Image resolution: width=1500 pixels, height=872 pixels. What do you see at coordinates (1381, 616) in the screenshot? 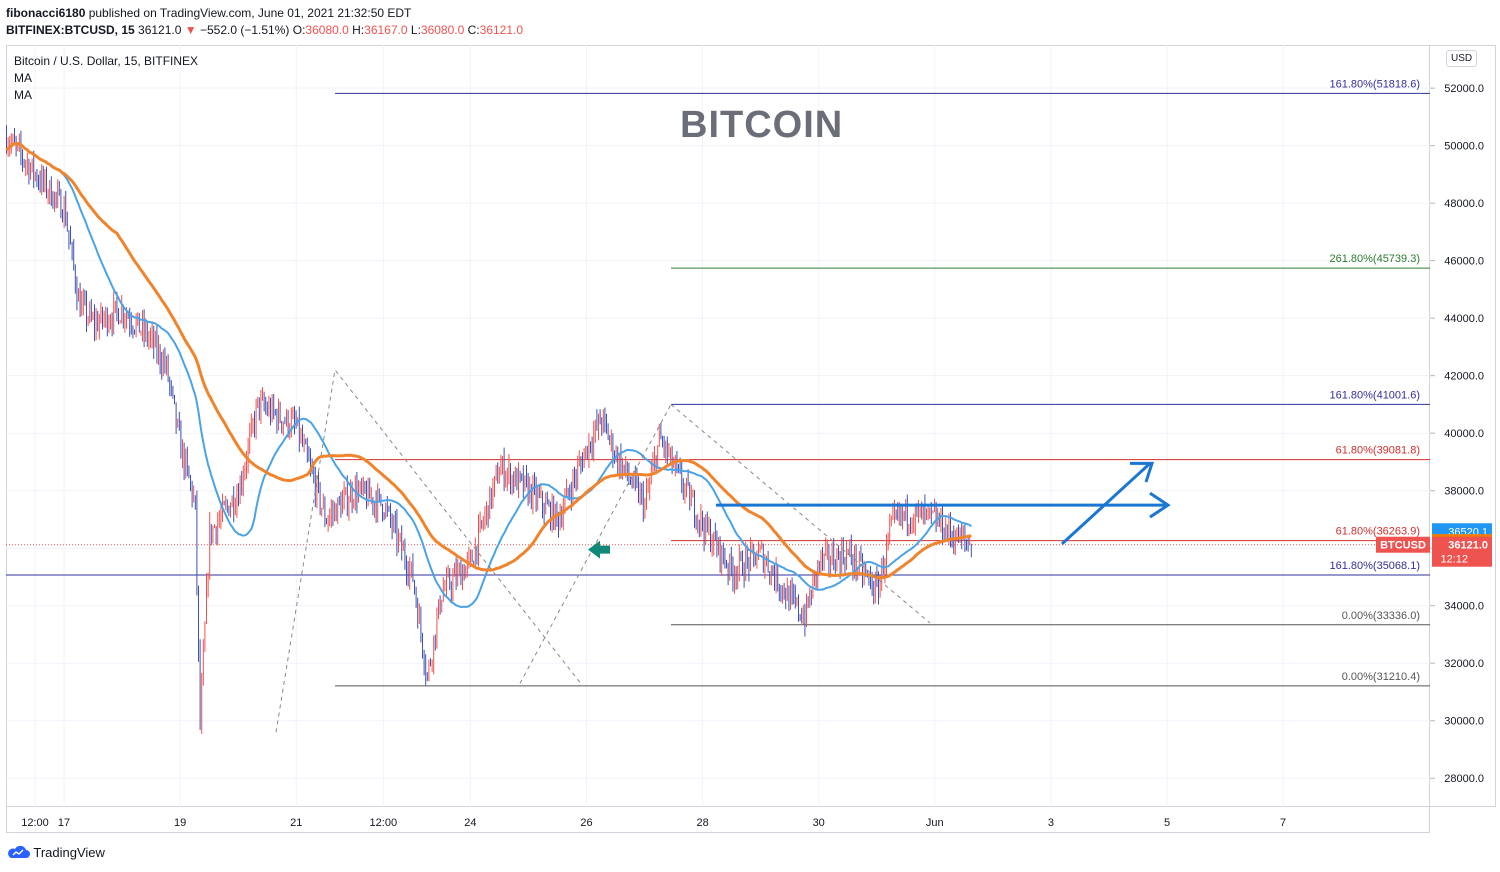
I see `fib-level-label: 0.00%(33336.0)` at bounding box center [1381, 616].